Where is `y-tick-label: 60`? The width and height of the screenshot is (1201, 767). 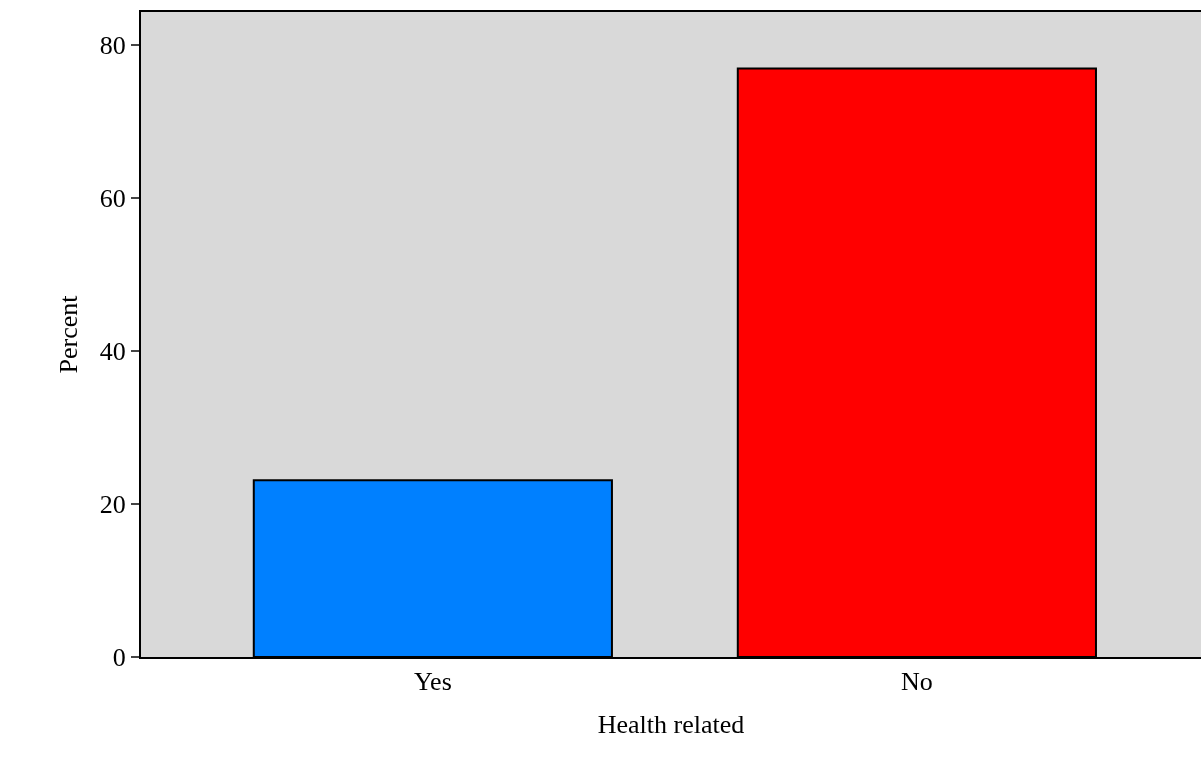
y-tick-label: 60 is located at coordinates (112, 199).